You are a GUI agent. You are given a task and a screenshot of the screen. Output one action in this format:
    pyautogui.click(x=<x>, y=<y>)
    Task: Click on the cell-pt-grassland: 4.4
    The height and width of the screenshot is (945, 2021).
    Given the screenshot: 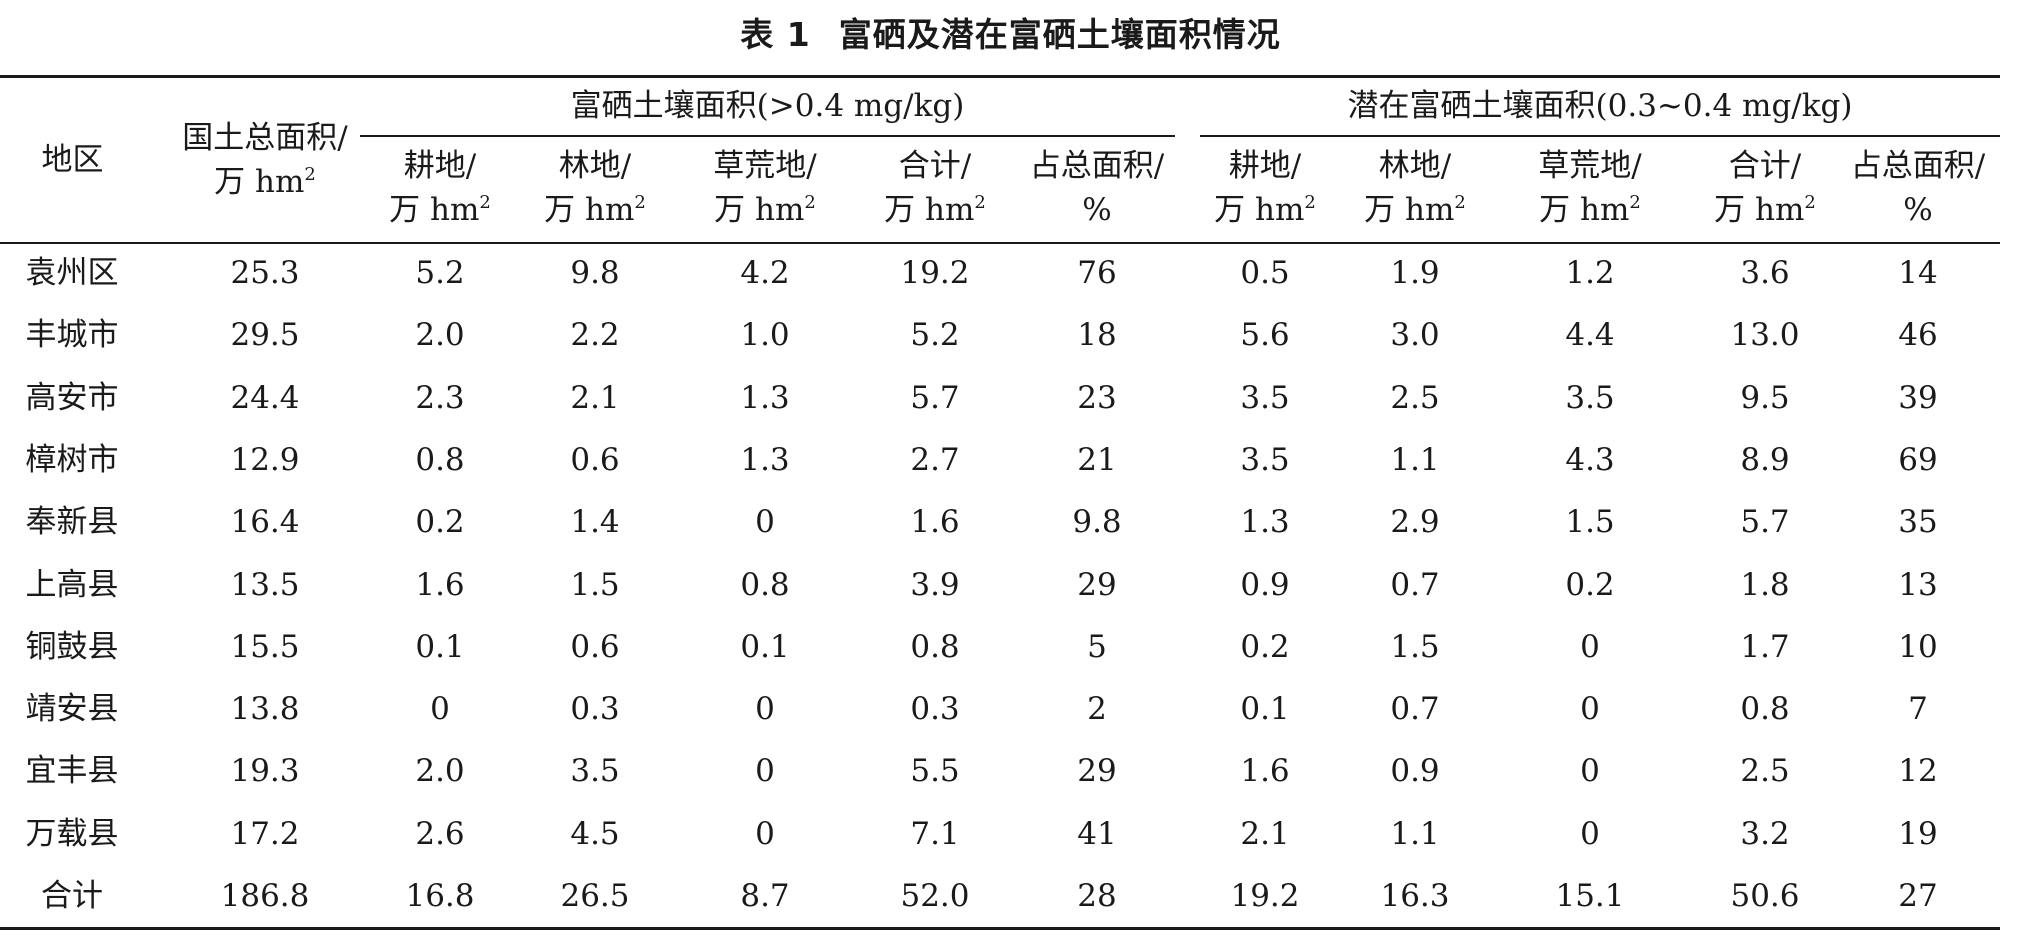 What is the action you would take?
    pyautogui.click(x=1590, y=335)
    